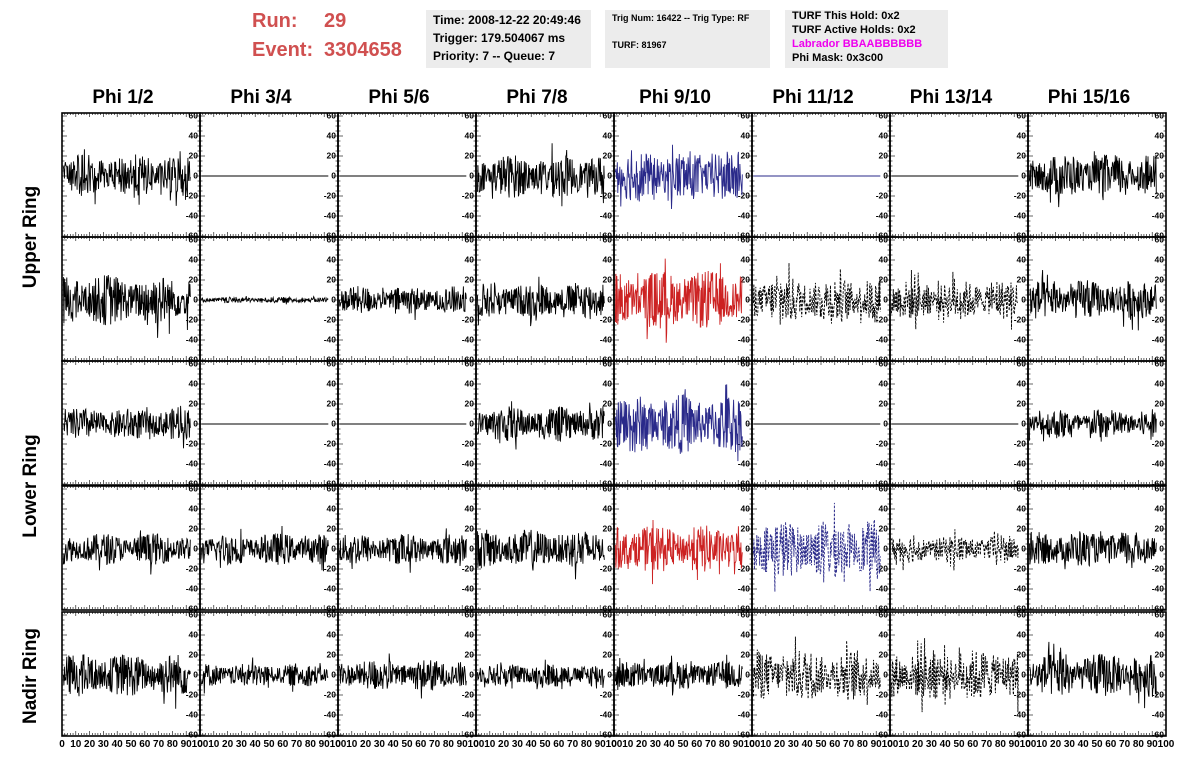  What do you see at coordinates (537, 97) in the screenshot?
I see `column-header: Phi 7/8` at bounding box center [537, 97].